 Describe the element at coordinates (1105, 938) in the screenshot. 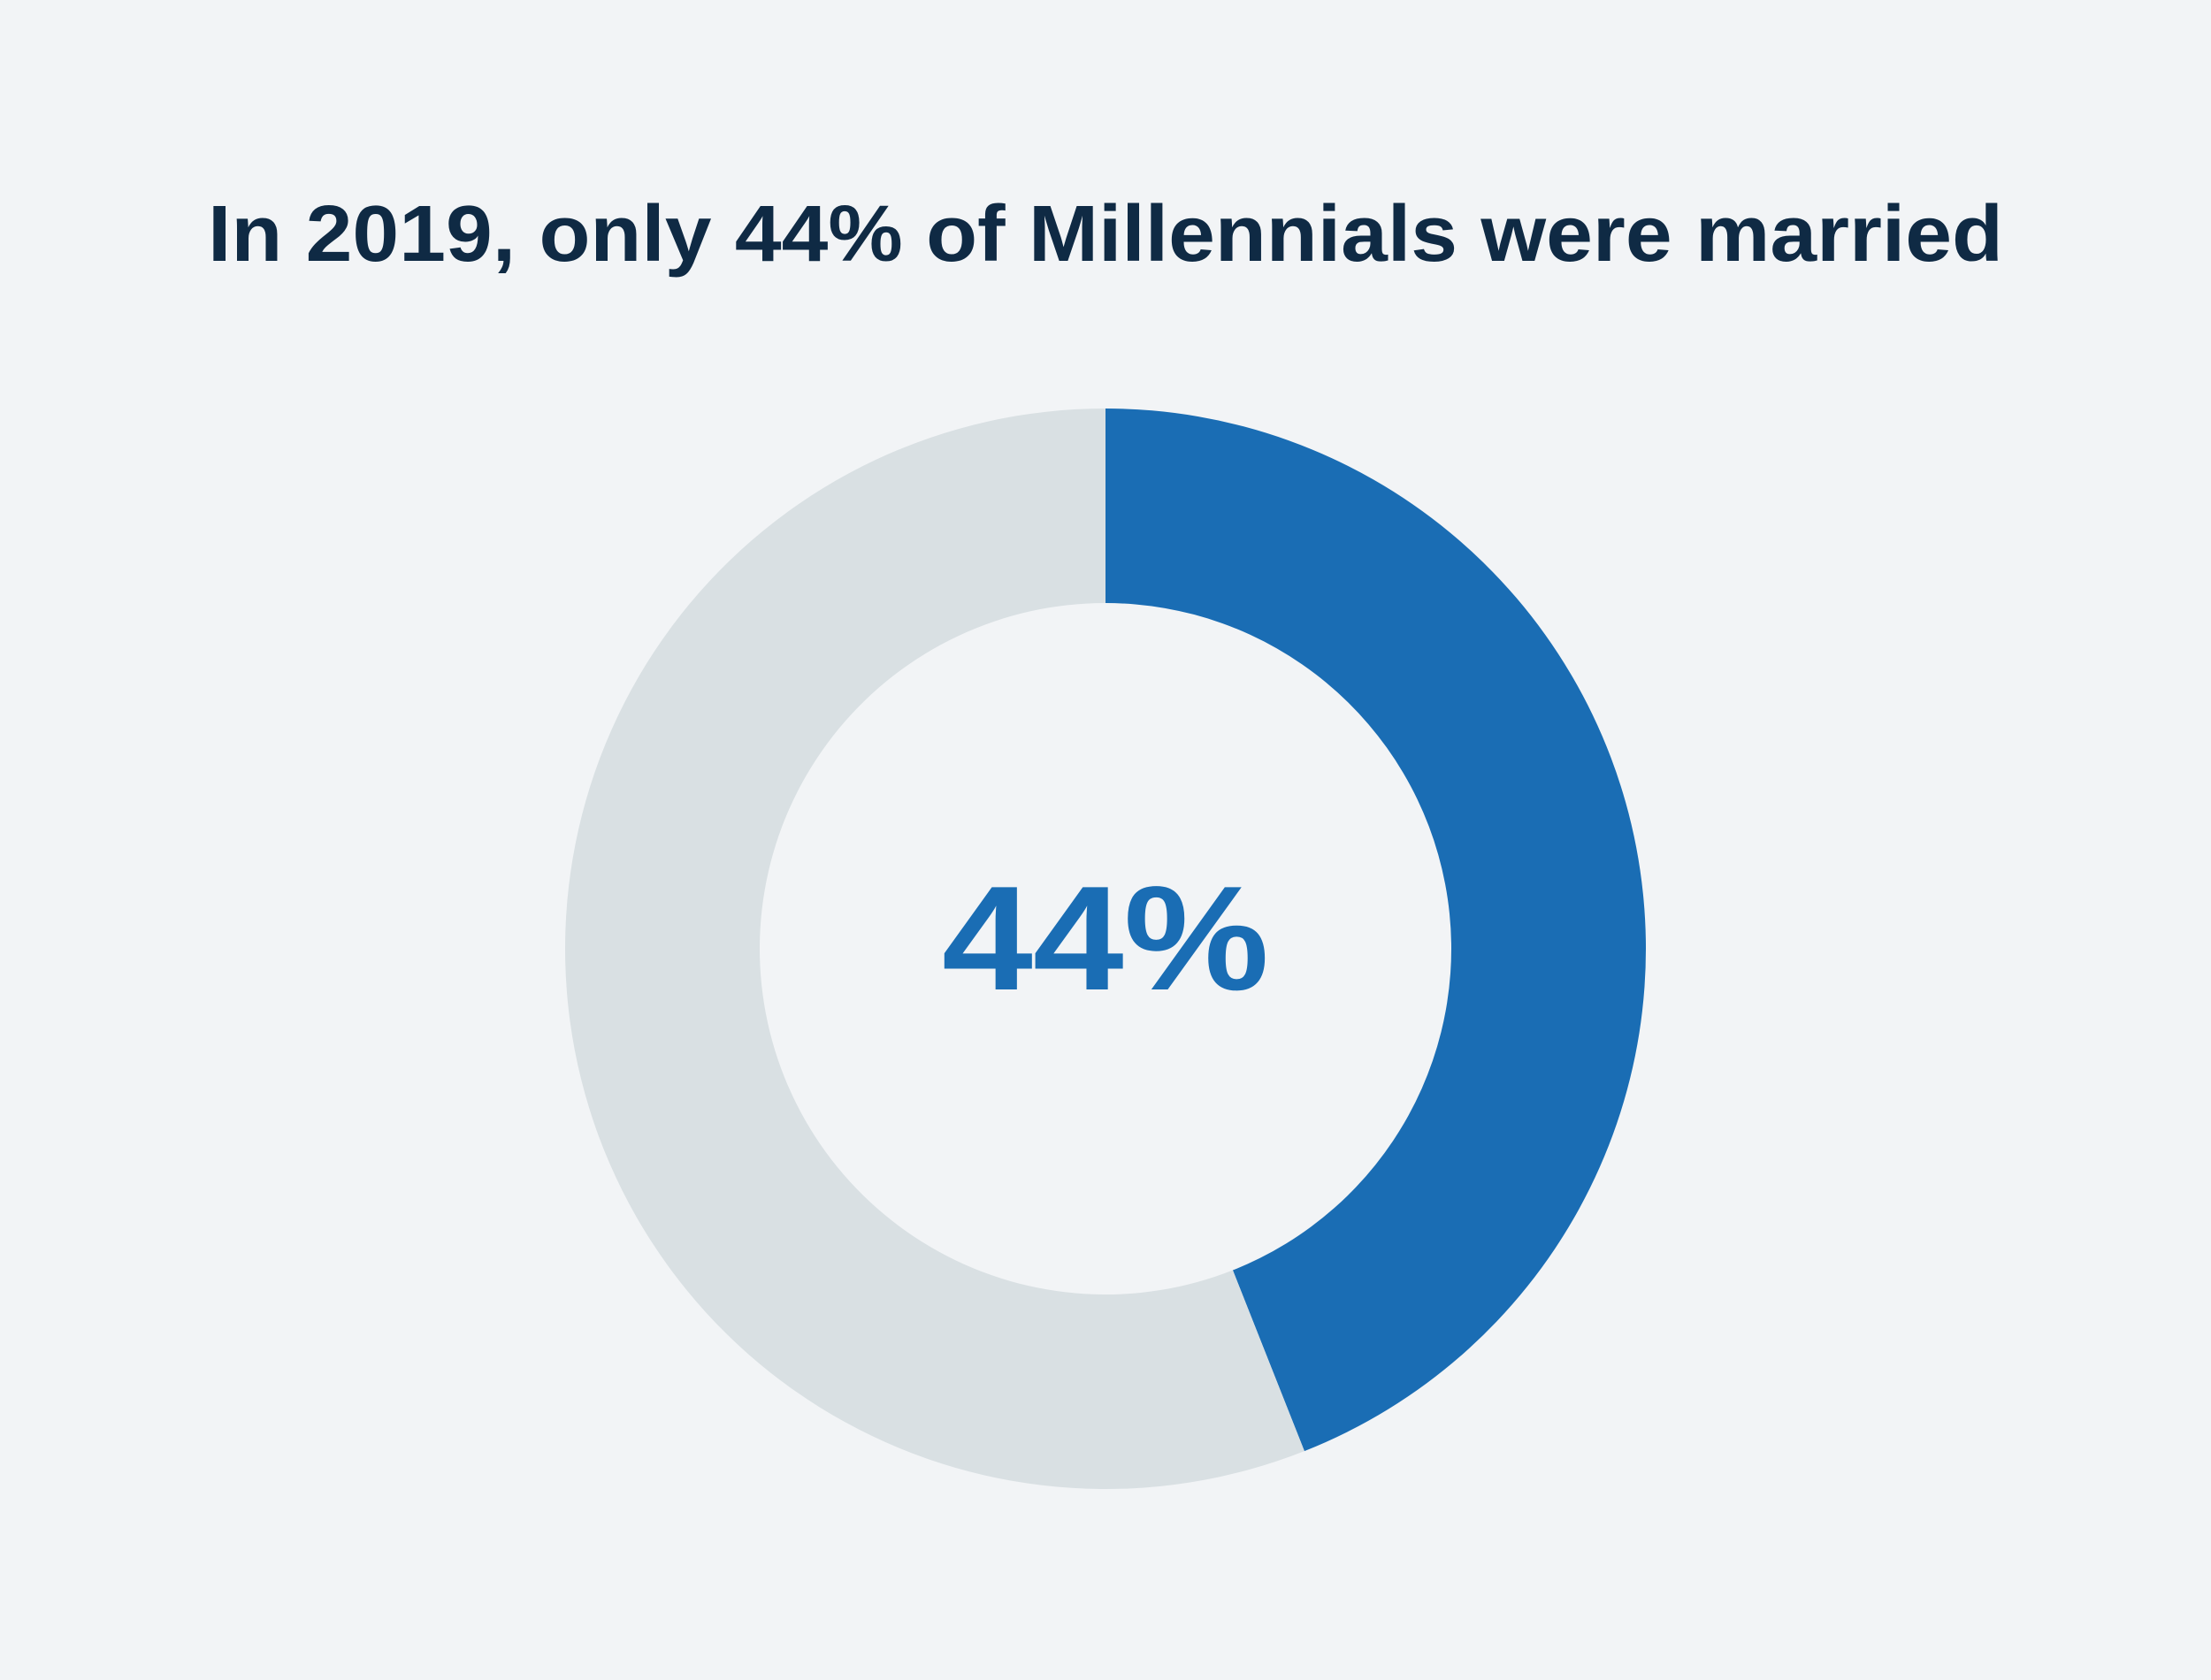

I see `center-label: 44%` at that location.